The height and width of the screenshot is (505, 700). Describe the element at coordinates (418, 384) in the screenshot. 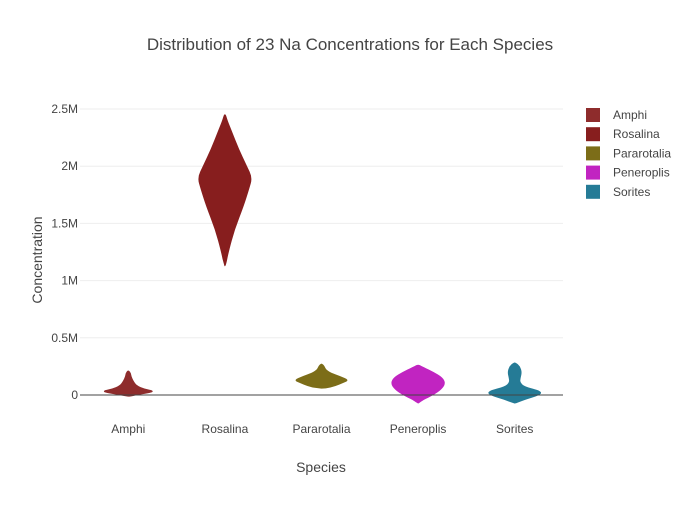

I see `violin-peneroplis` at that location.